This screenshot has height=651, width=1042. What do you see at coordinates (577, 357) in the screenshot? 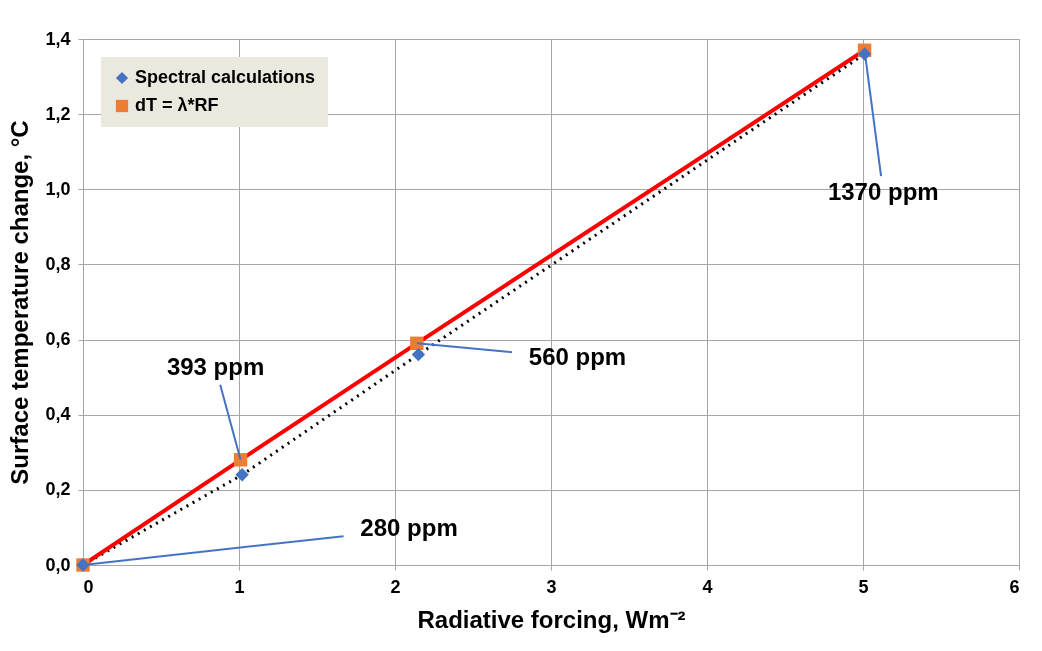
I see `annotation: 560 ppm` at bounding box center [577, 357].